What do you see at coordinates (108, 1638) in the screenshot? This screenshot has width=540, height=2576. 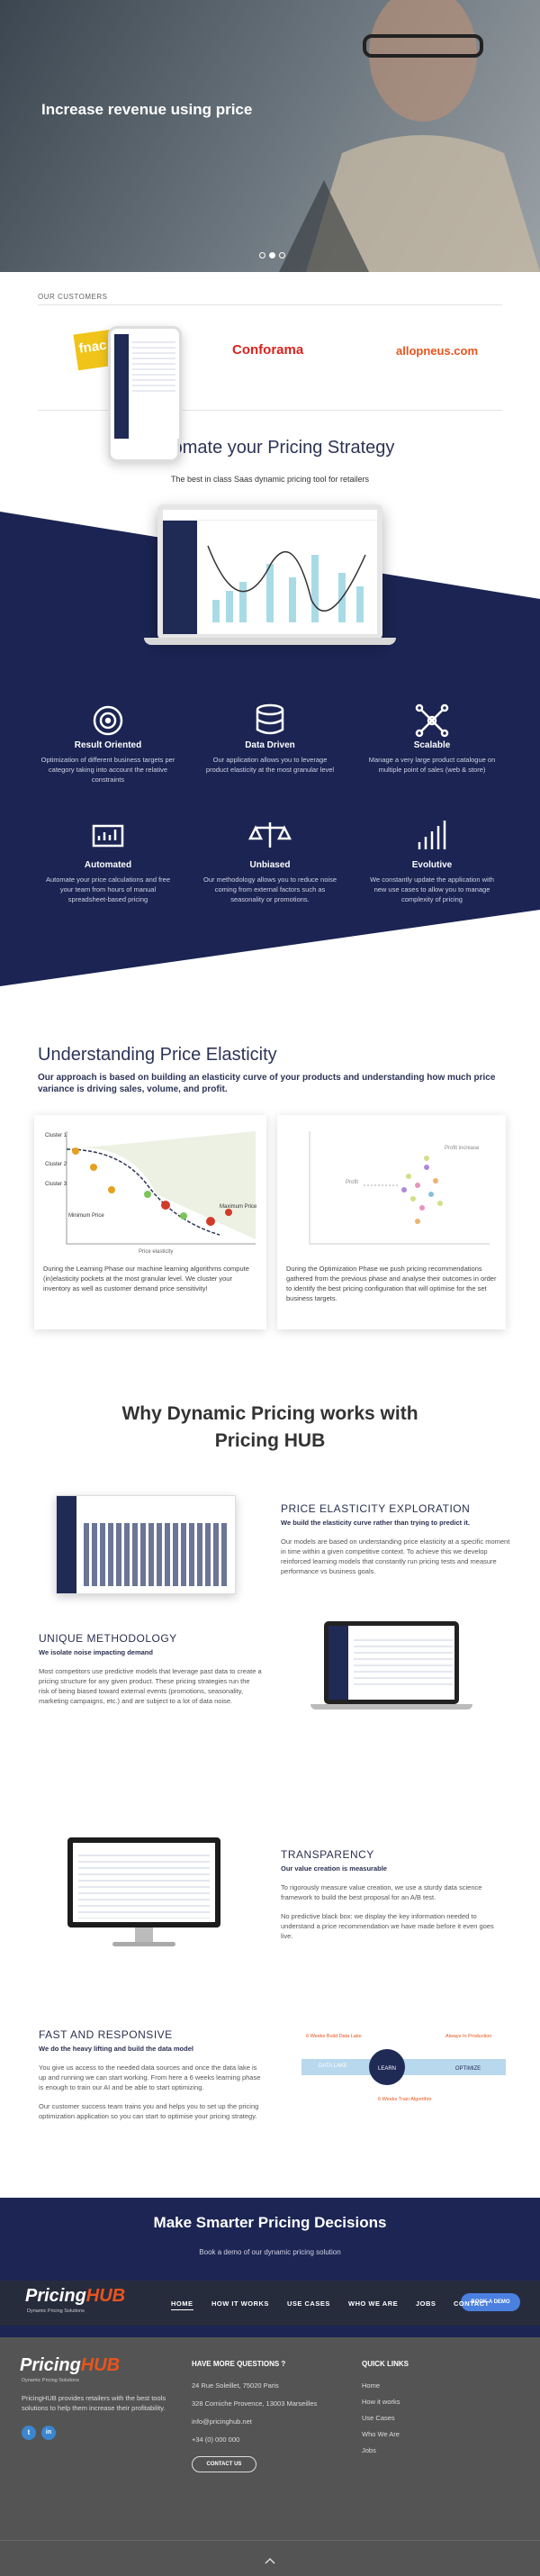 I see `section-title: UNIQUE METHODOLOGY` at bounding box center [108, 1638].